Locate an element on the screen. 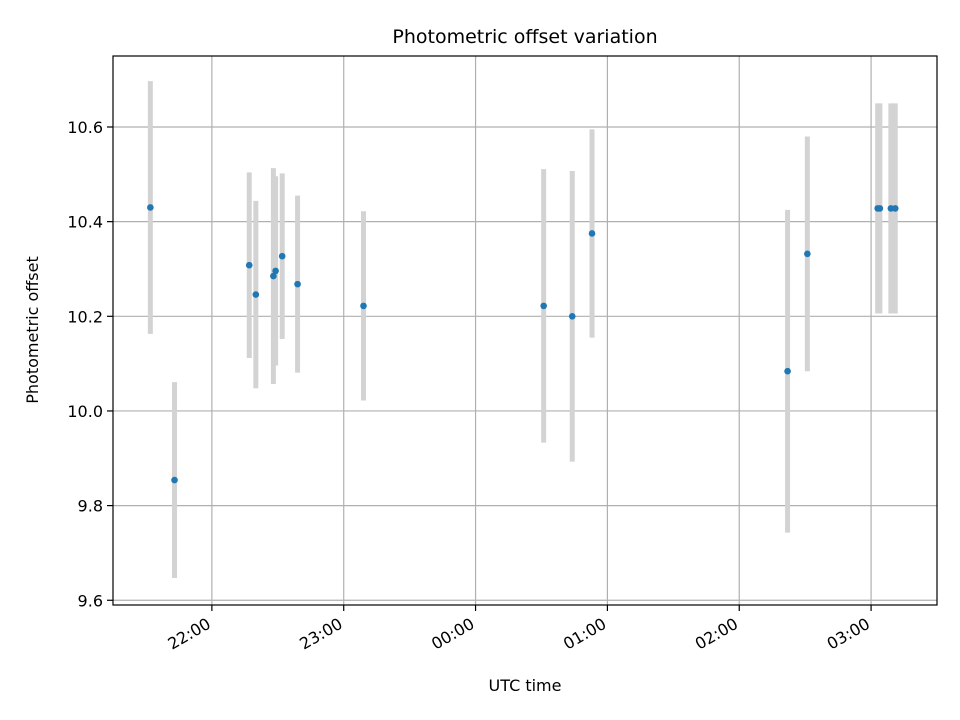  y-tick-label: 9.8 is located at coordinates (90, 506).